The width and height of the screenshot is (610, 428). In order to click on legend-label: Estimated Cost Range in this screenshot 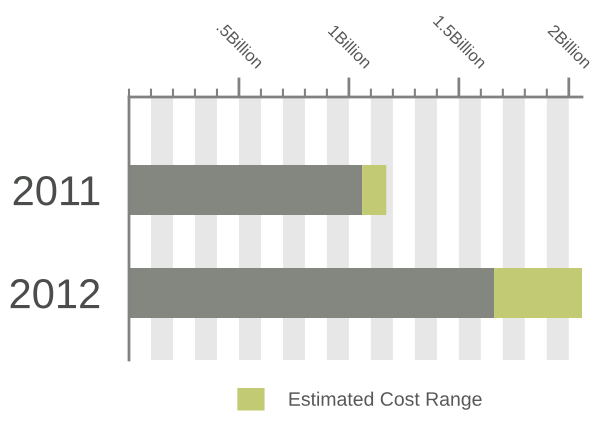, I will do `click(386, 401)`.